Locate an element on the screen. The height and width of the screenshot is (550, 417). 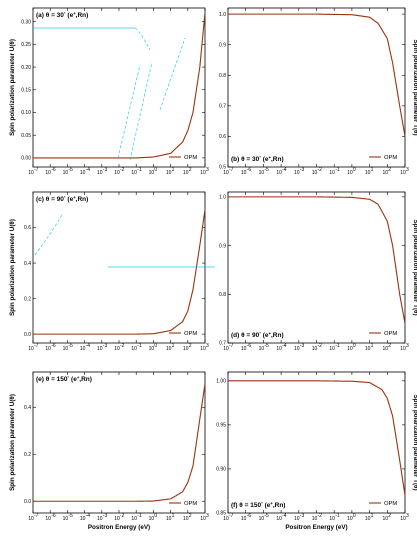
artifact-line is located at coordinates (129, 111).